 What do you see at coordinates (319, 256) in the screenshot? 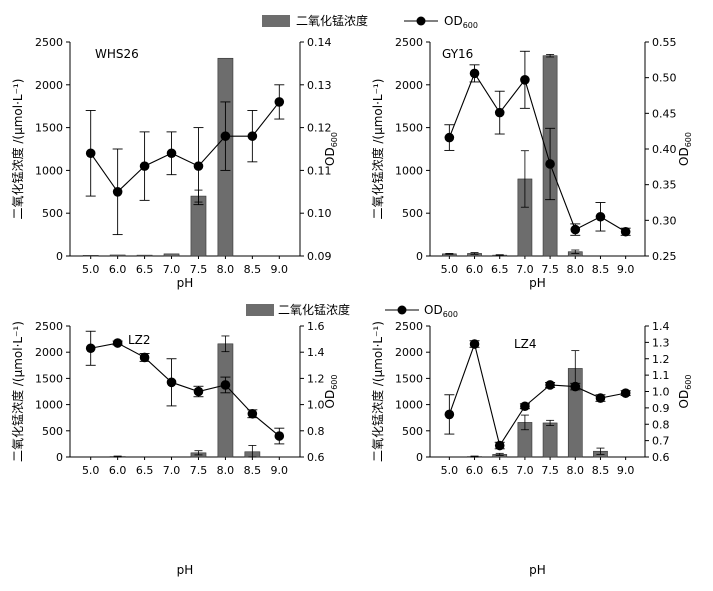
I see `y-right-tick-label: 0.09` at bounding box center [319, 256].